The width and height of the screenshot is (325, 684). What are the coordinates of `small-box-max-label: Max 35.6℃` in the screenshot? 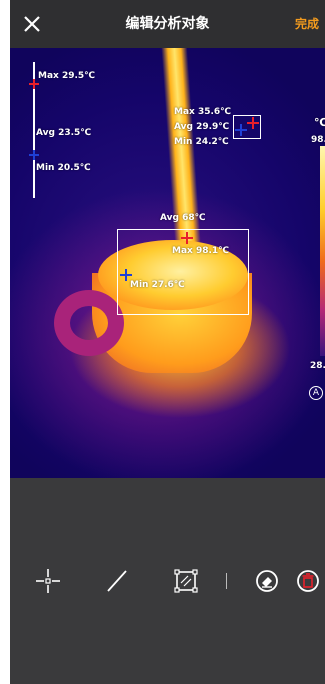 It's located at (203, 112).